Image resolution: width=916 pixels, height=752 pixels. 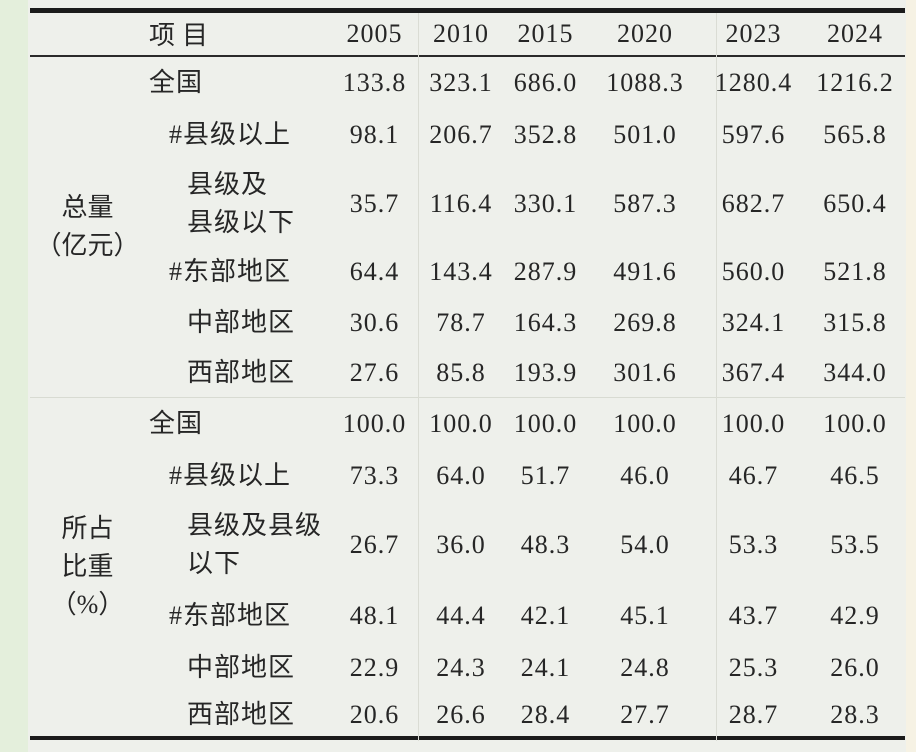 I want to click on value-cell: 45.1, so click(x=645, y=615).